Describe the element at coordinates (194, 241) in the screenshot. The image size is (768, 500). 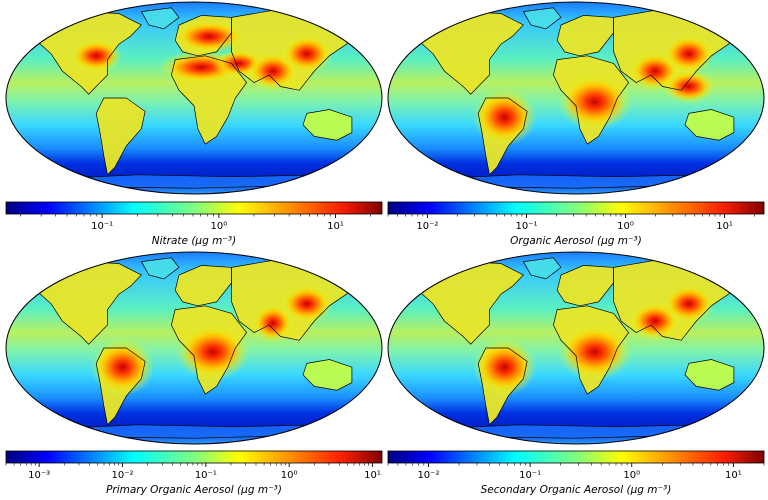
I see `colorbar-label: Nitrate (μg m⁻³)` at that location.